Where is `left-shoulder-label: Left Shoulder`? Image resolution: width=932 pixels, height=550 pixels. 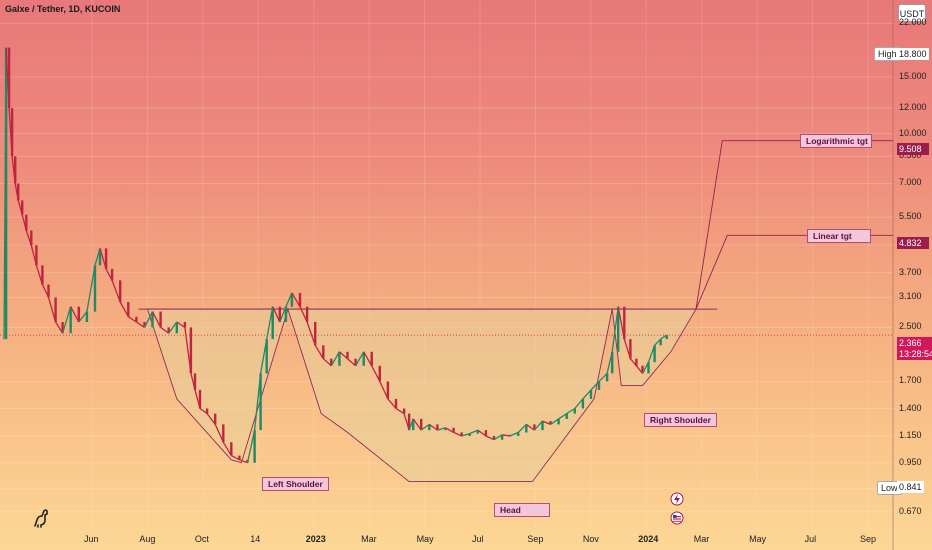
left-shoulder-label: Left Shoulder is located at coordinates (295, 484).